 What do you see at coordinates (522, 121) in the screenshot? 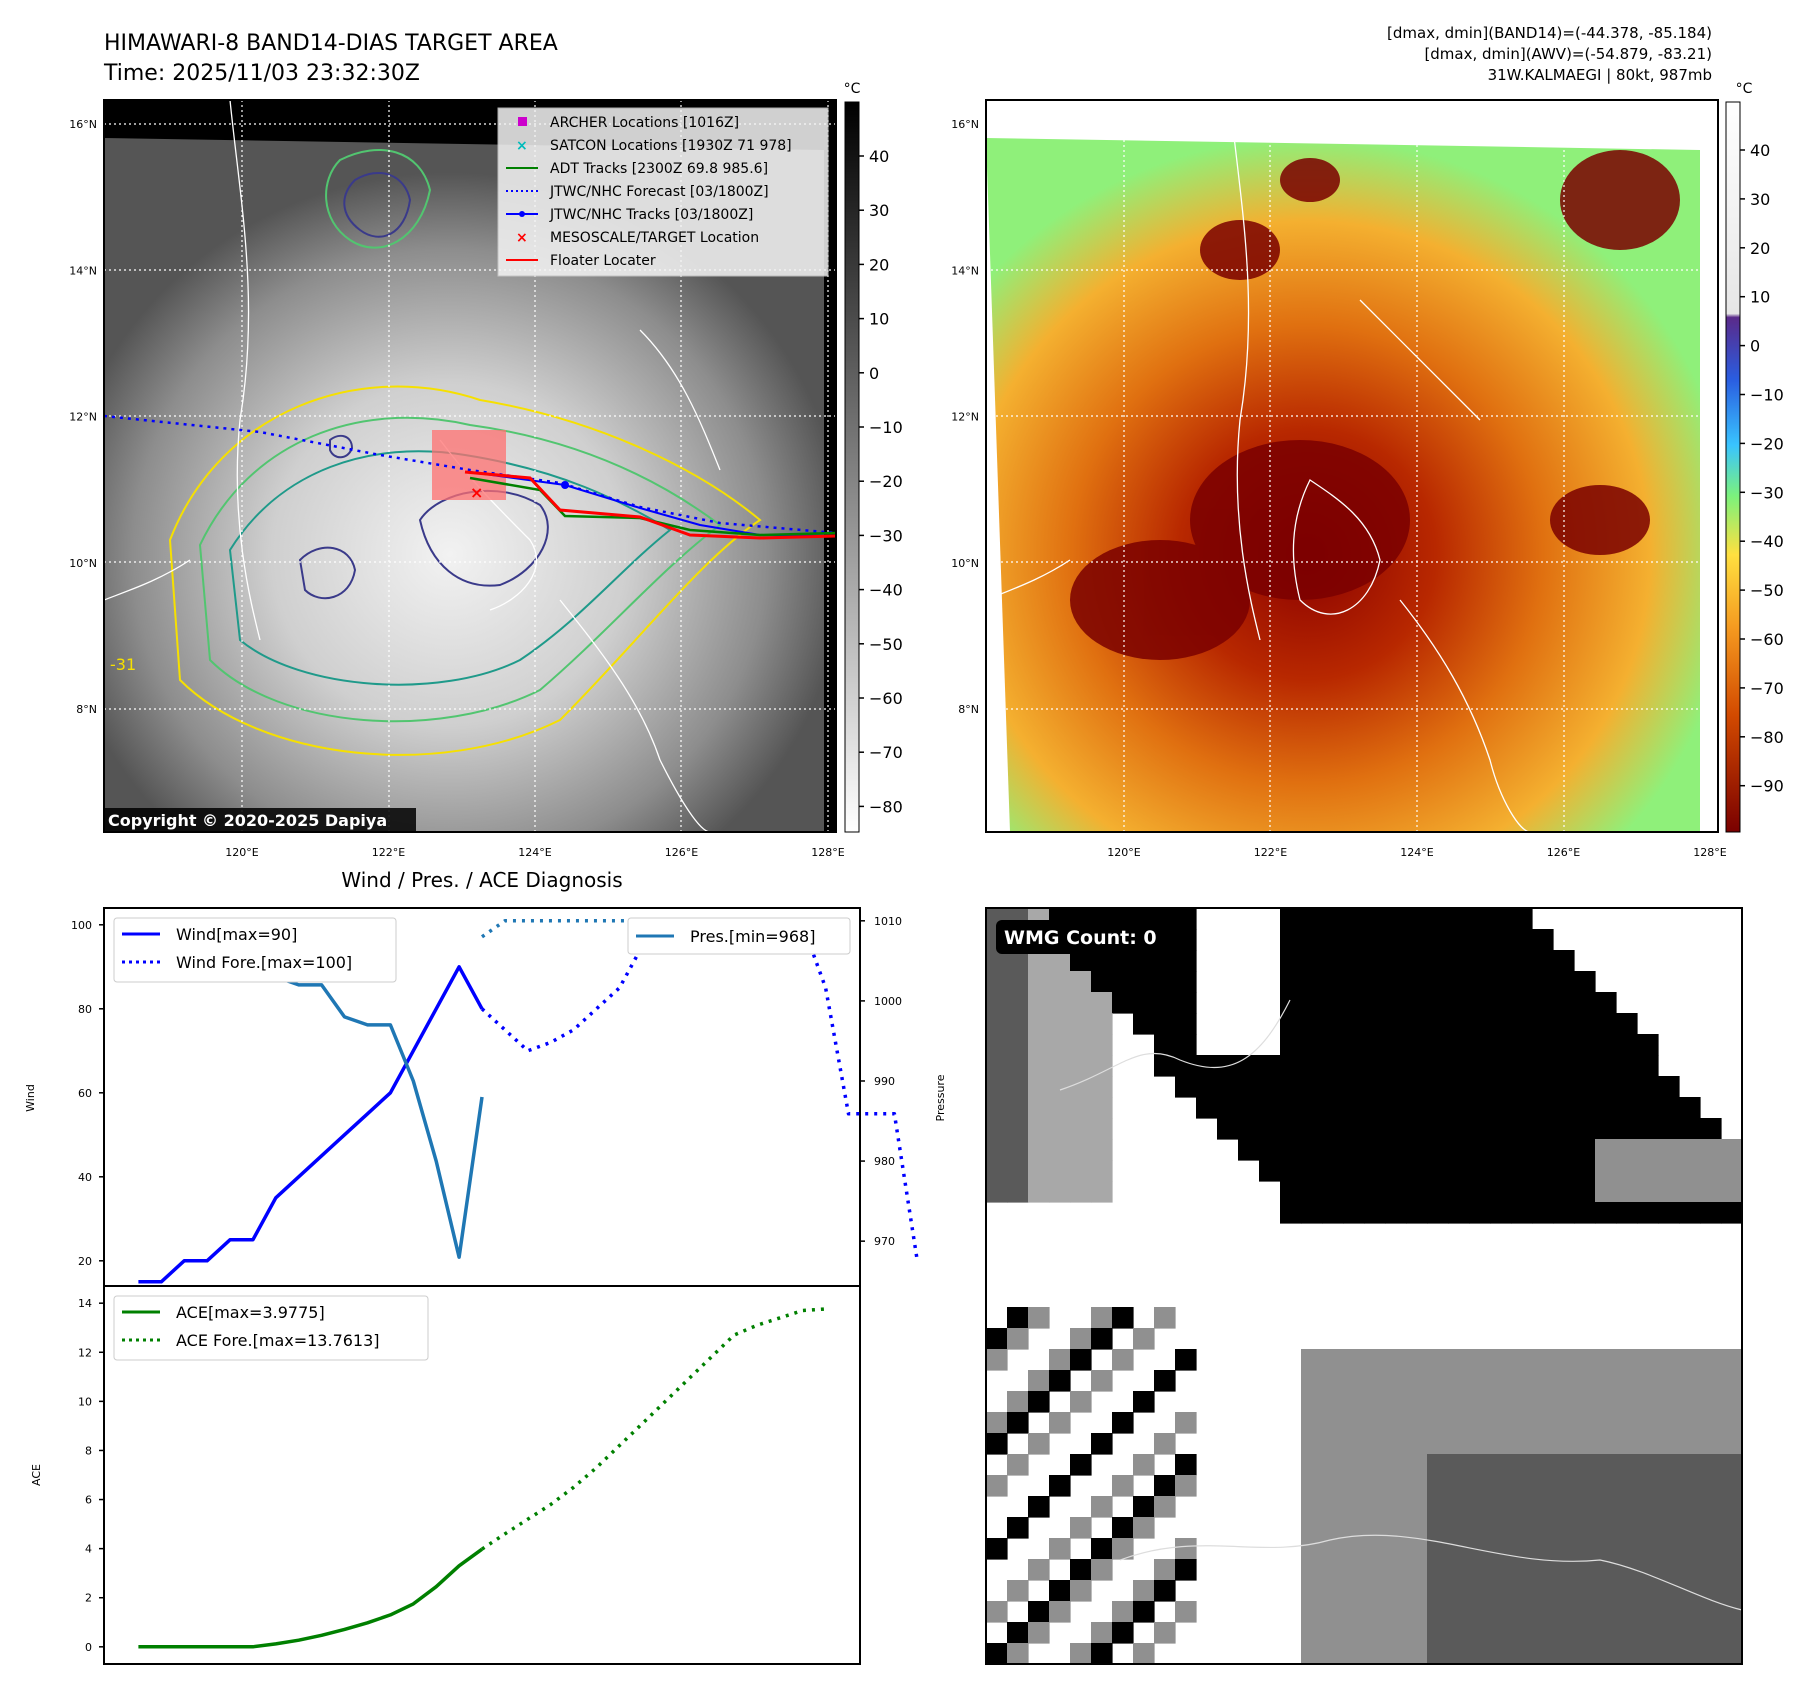
I see `legend-square-icon` at bounding box center [522, 121].